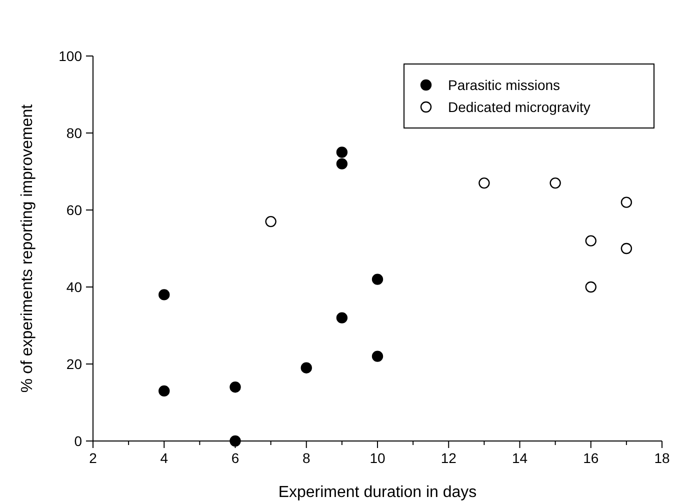 The height and width of the screenshot is (501, 684). I want to click on x-tick-label: 2, so click(93, 458).